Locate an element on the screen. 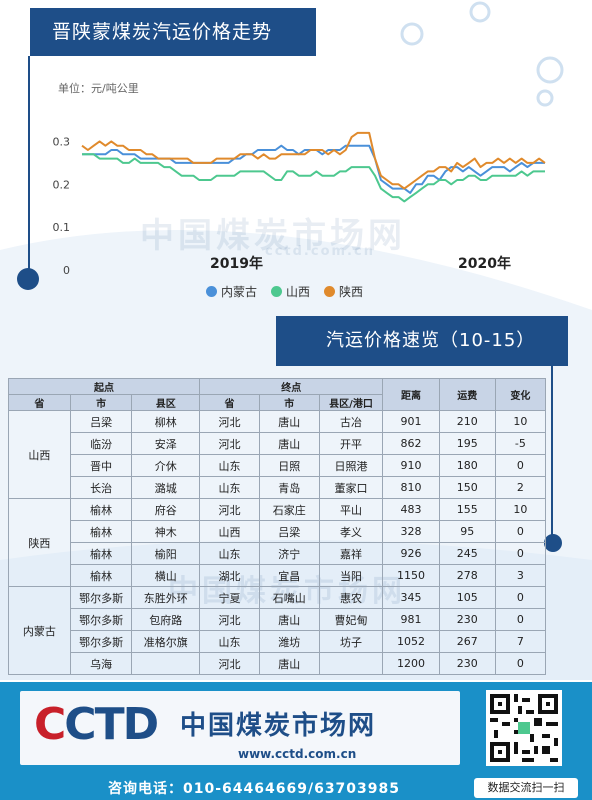  table-cell: 901 is located at coordinates (411, 421).